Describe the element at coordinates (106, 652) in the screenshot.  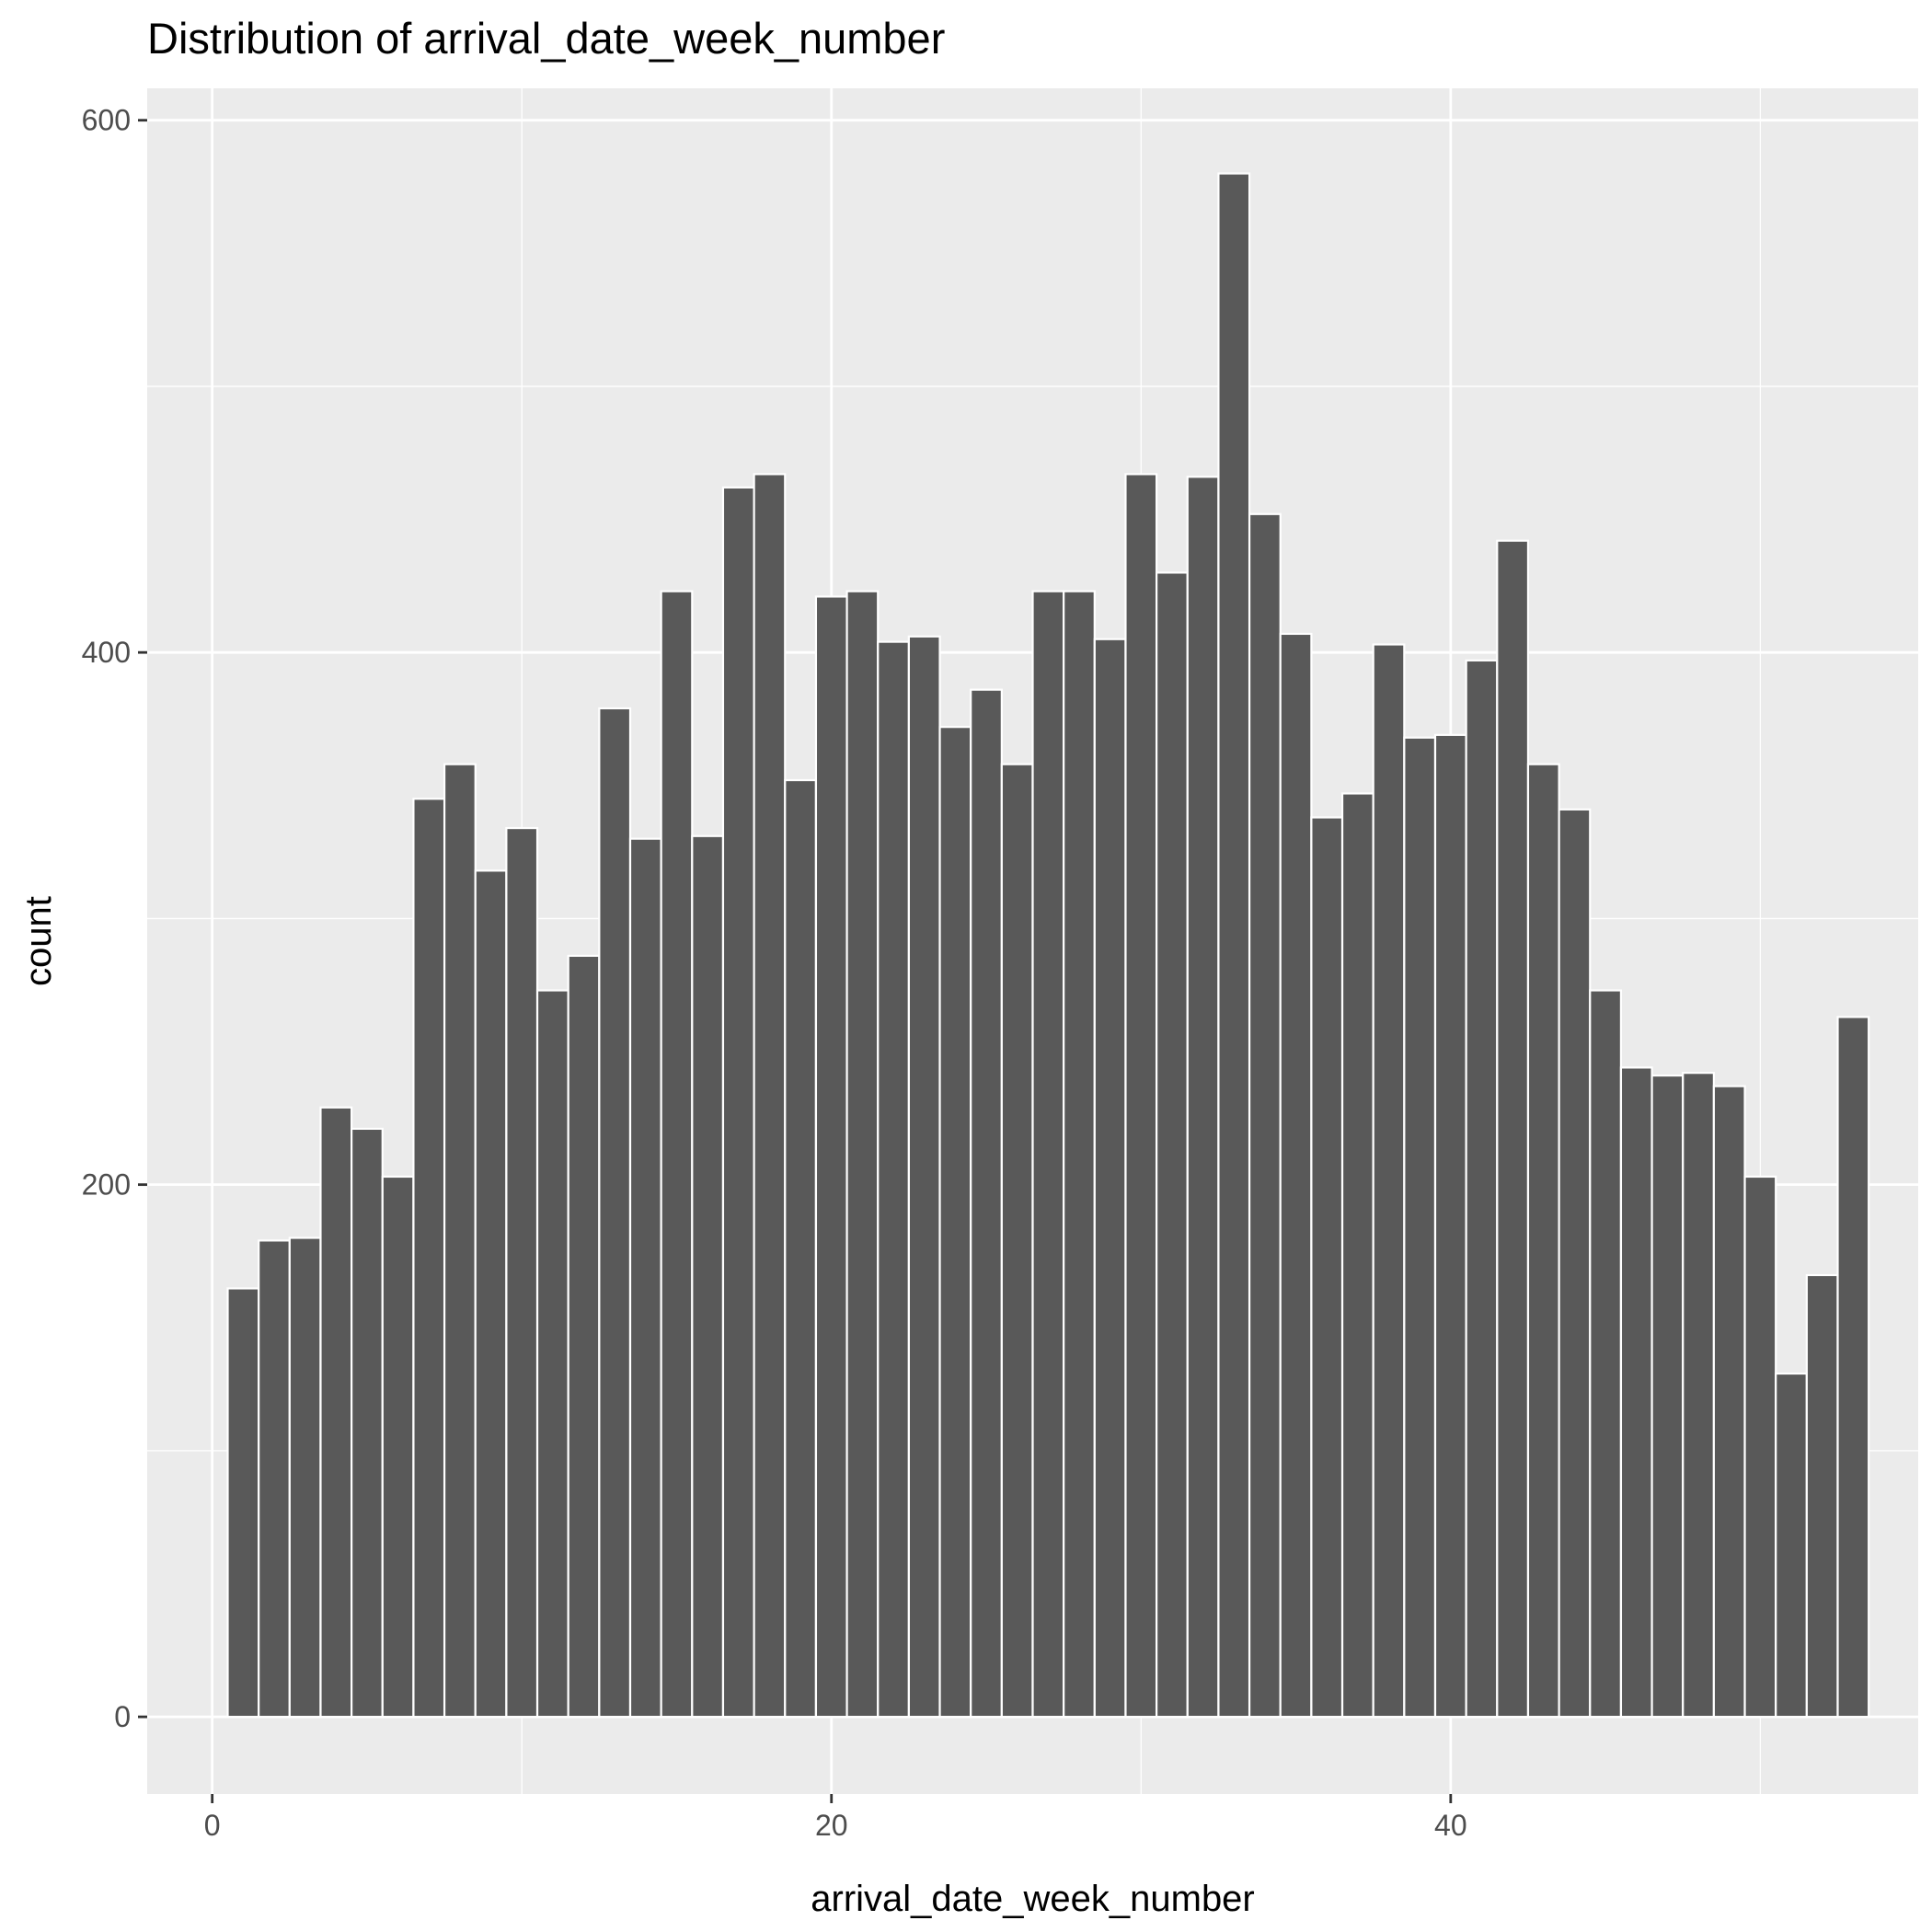
I see `y-tick-label: 400` at that location.